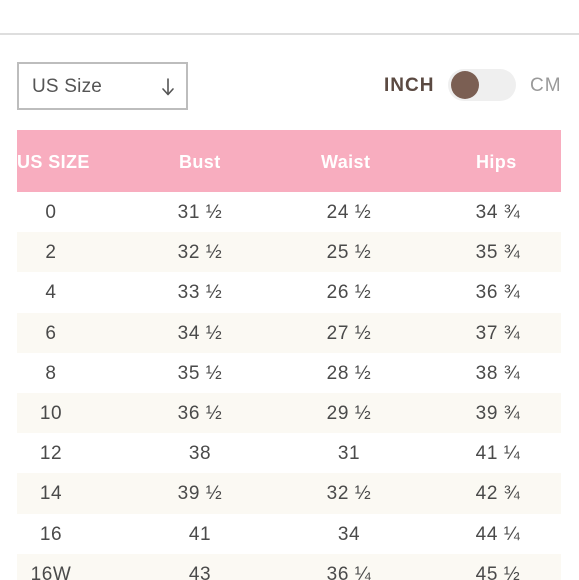 This screenshot has width=579, height=580. What do you see at coordinates (349, 212) in the screenshot?
I see `cell-waist: 24 ½` at bounding box center [349, 212].